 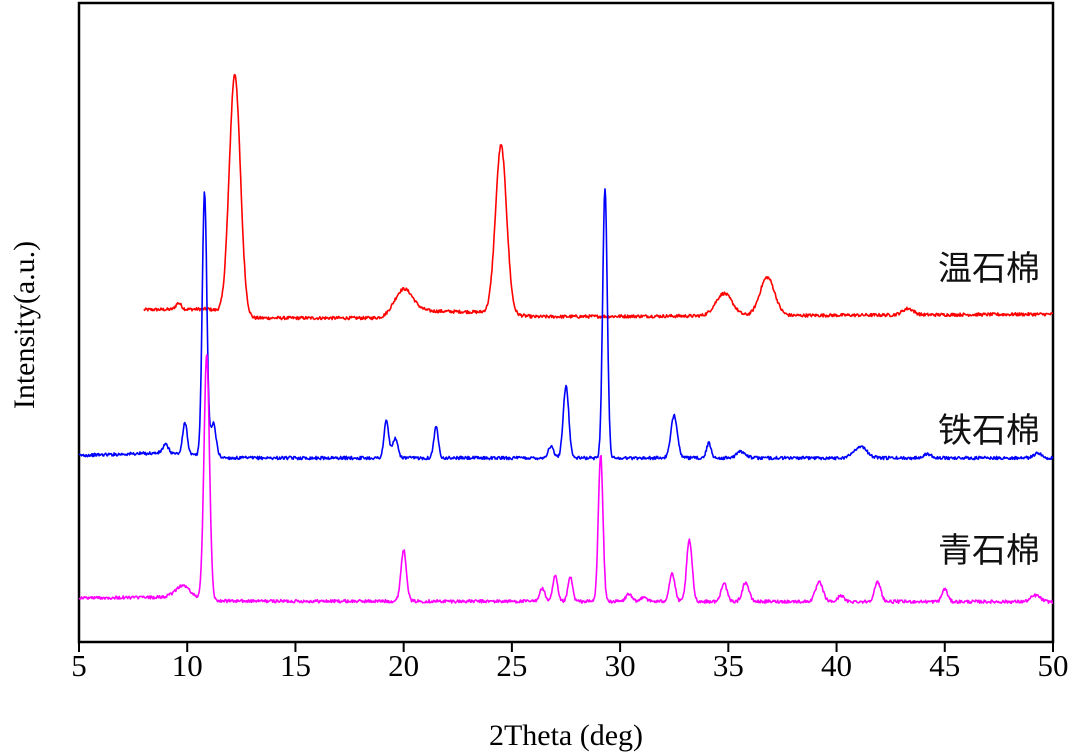 I want to click on x-tick-label: 20, so click(x=403, y=665).